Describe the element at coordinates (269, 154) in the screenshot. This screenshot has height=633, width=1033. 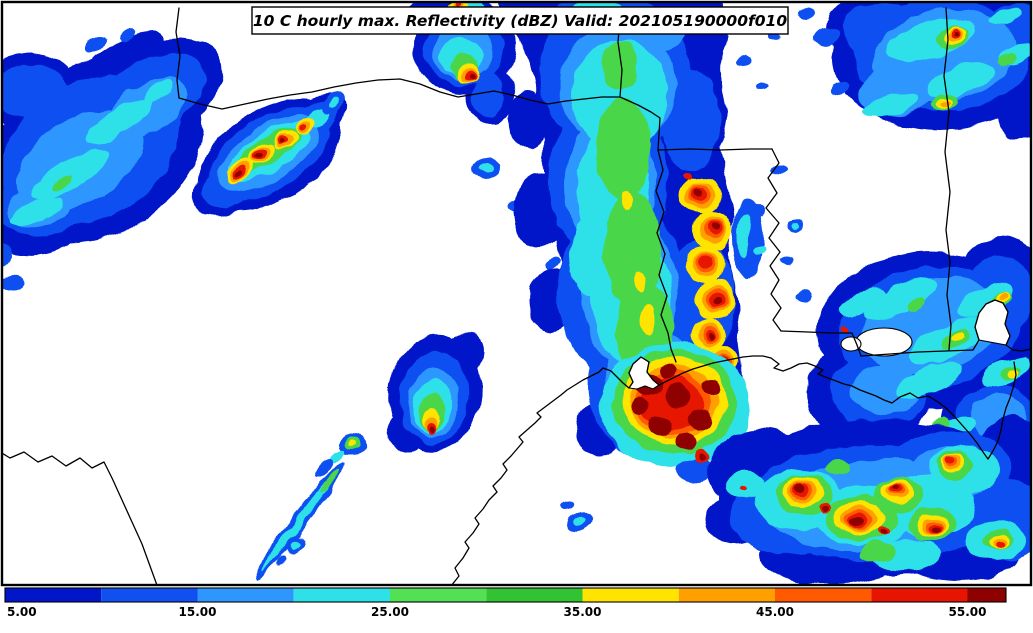
I see `storm-line-north-texas` at that location.